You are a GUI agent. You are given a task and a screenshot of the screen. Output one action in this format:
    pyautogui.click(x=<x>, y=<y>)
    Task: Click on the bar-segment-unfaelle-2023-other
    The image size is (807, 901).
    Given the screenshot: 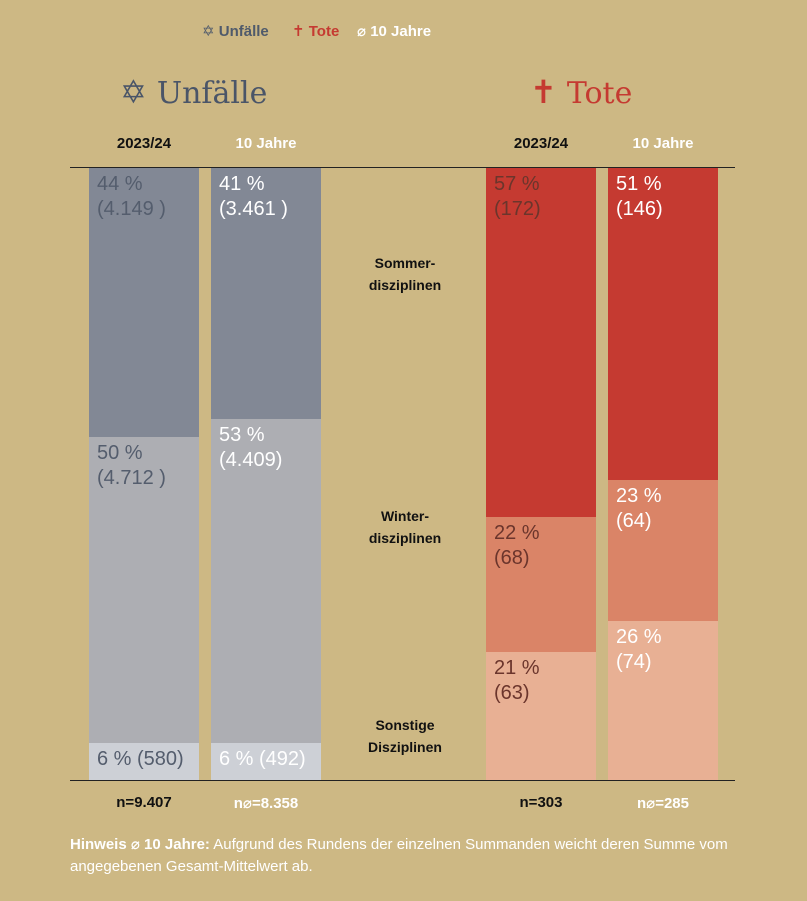 What is the action you would take?
    pyautogui.click(x=144, y=761)
    